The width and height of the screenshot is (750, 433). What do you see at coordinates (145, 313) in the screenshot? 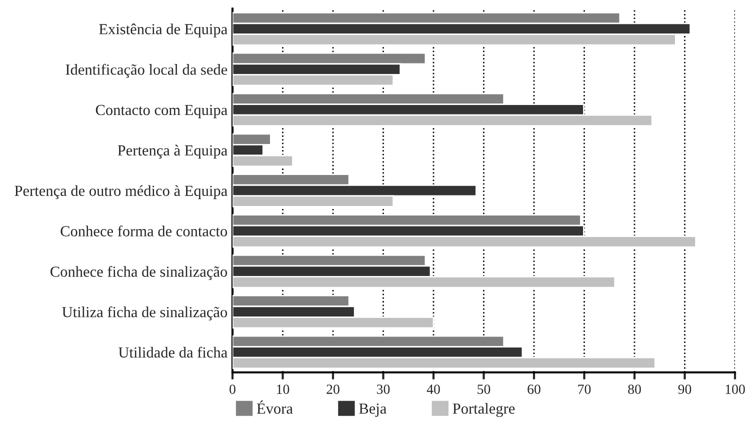
I see `y-tick-label: Utiliza ficha de sinalização` at bounding box center [145, 313].